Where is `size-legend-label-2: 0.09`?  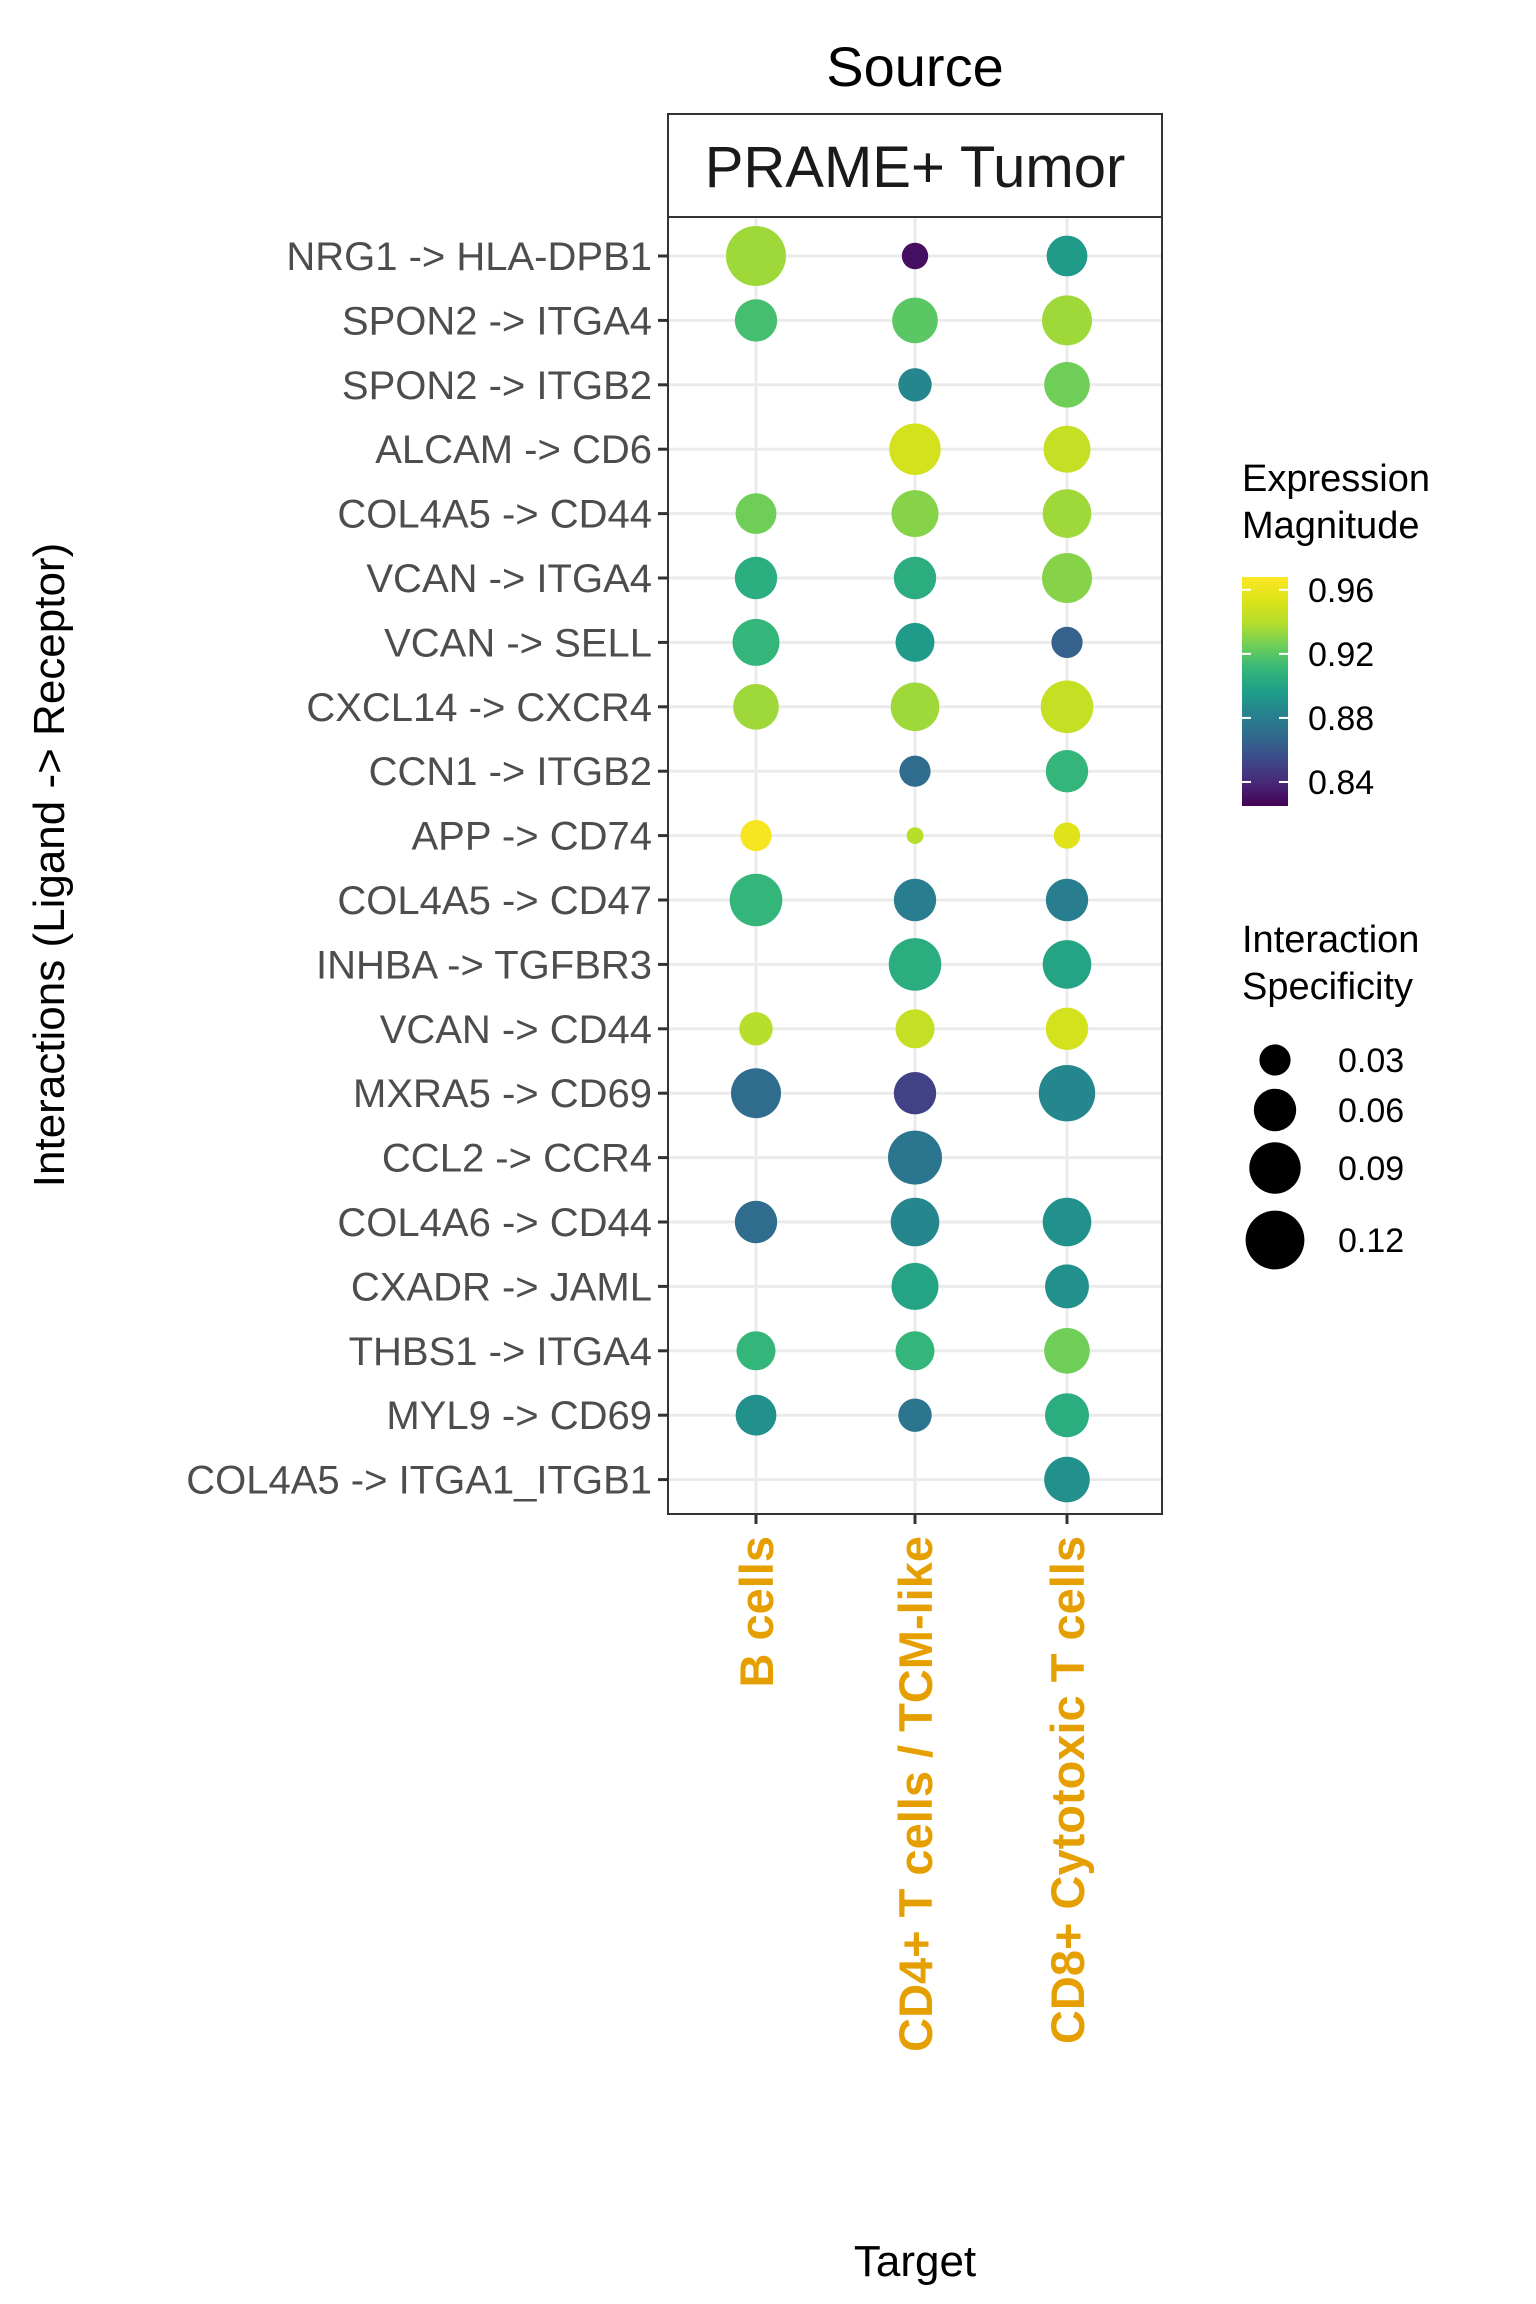 size-legend-label-2: 0.09 is located at coordinates (1371, 1169).